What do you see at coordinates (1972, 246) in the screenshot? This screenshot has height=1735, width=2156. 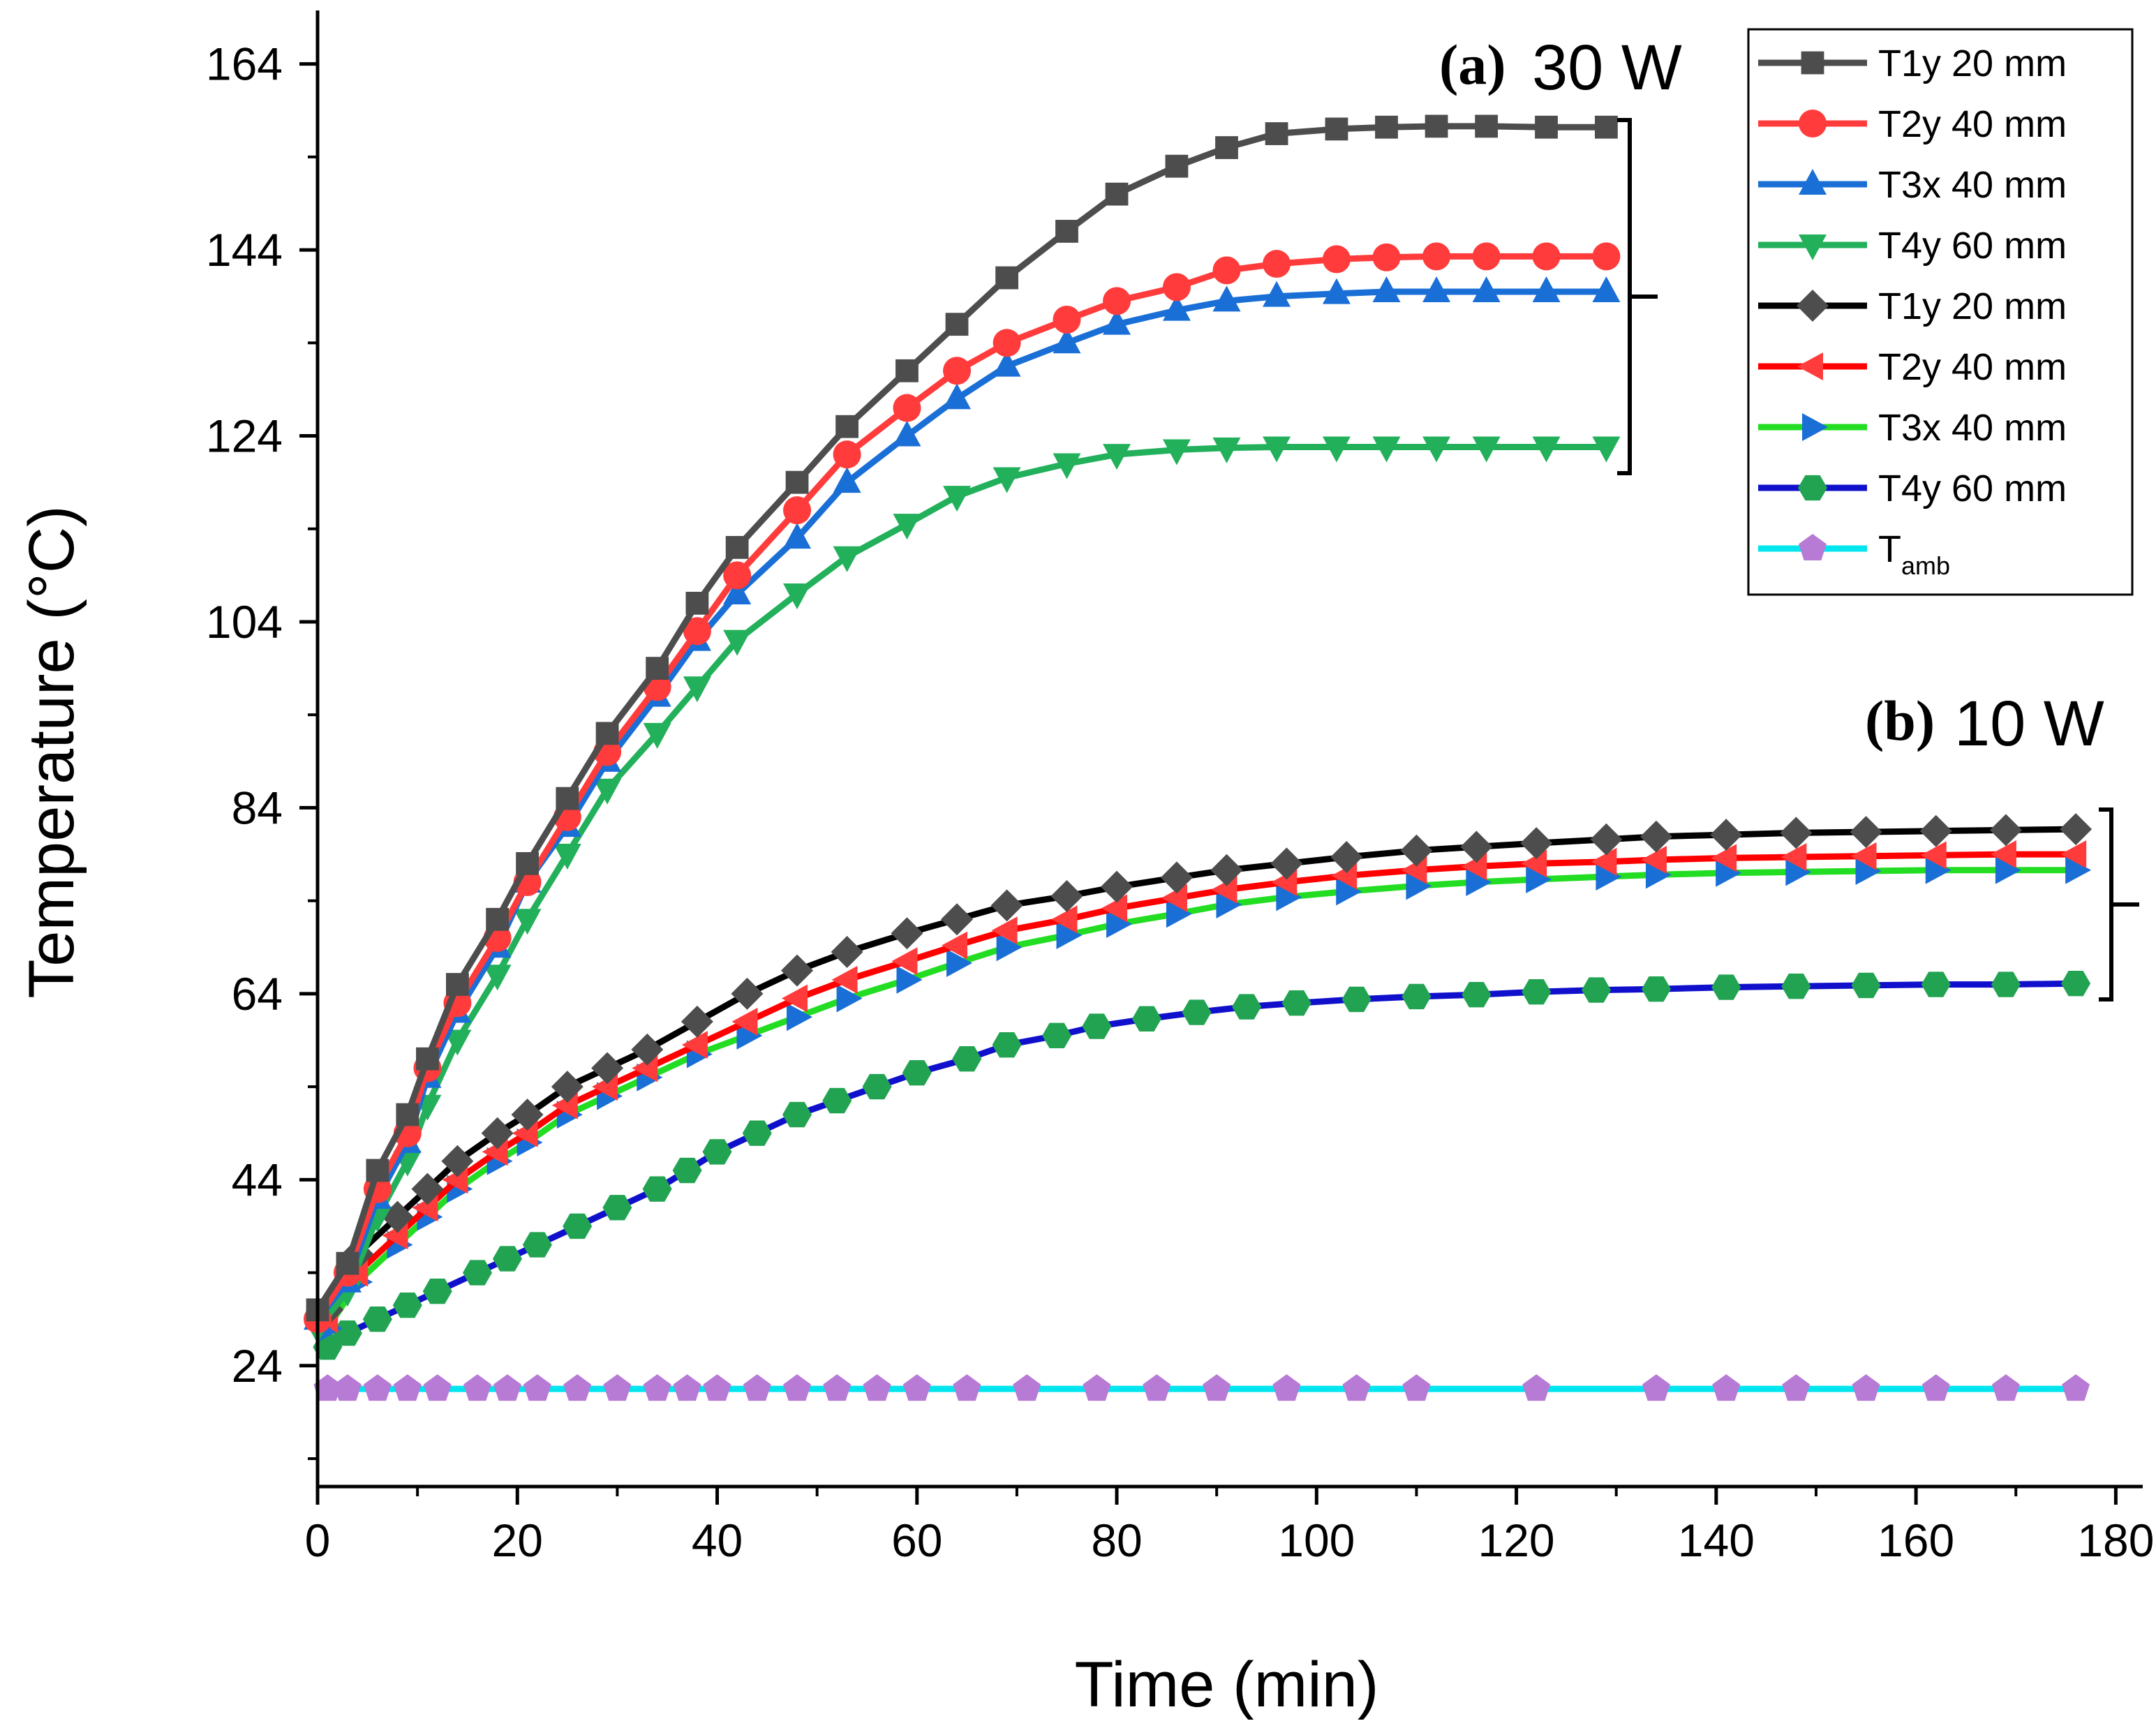 I see `legend-label: T4y 60 mm` at bounding box center [1972, 246].